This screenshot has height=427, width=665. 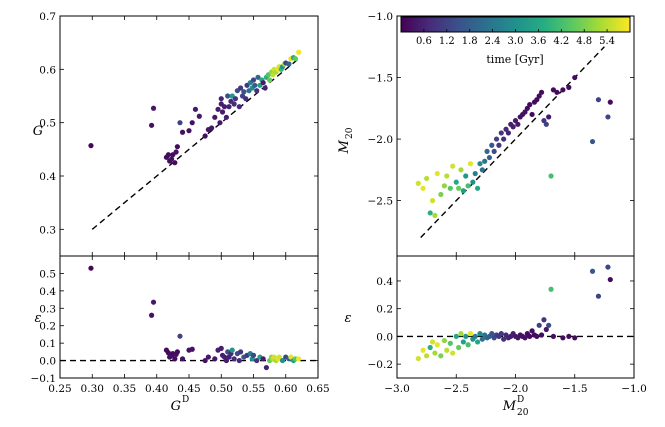 I want to click on m20-xlabel-sub: 20, so click(x=523, y=413).